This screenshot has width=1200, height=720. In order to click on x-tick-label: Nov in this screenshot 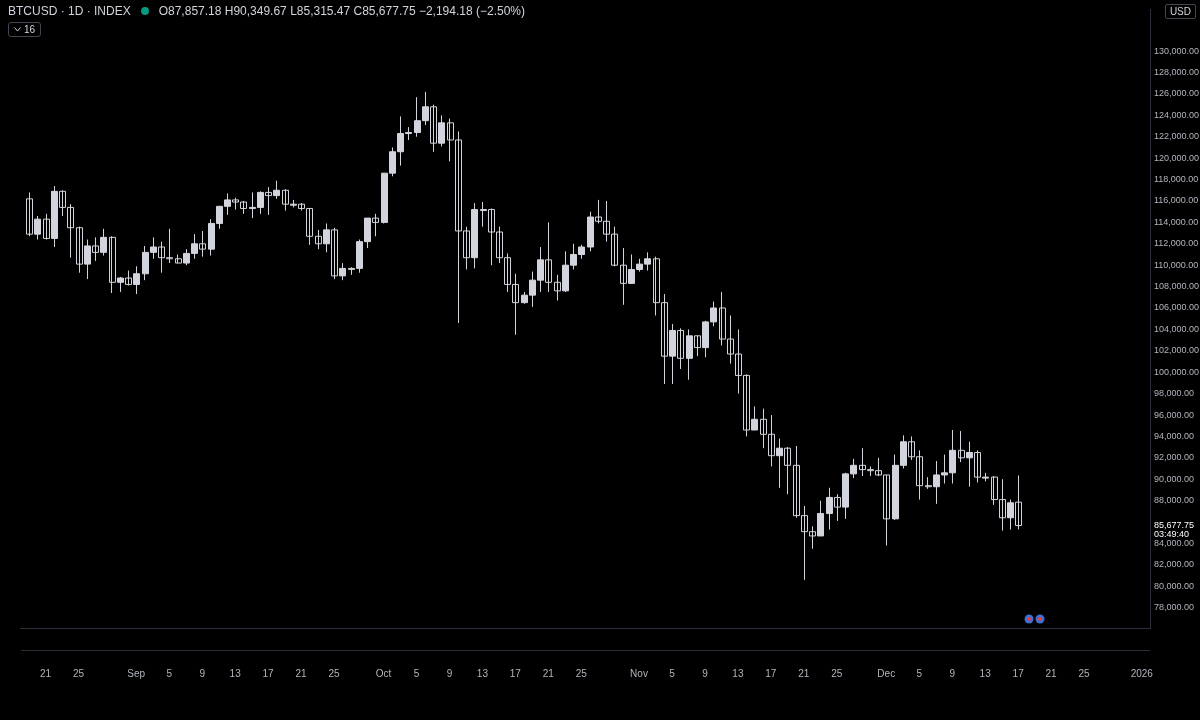, I will do `click(639, 673)`.